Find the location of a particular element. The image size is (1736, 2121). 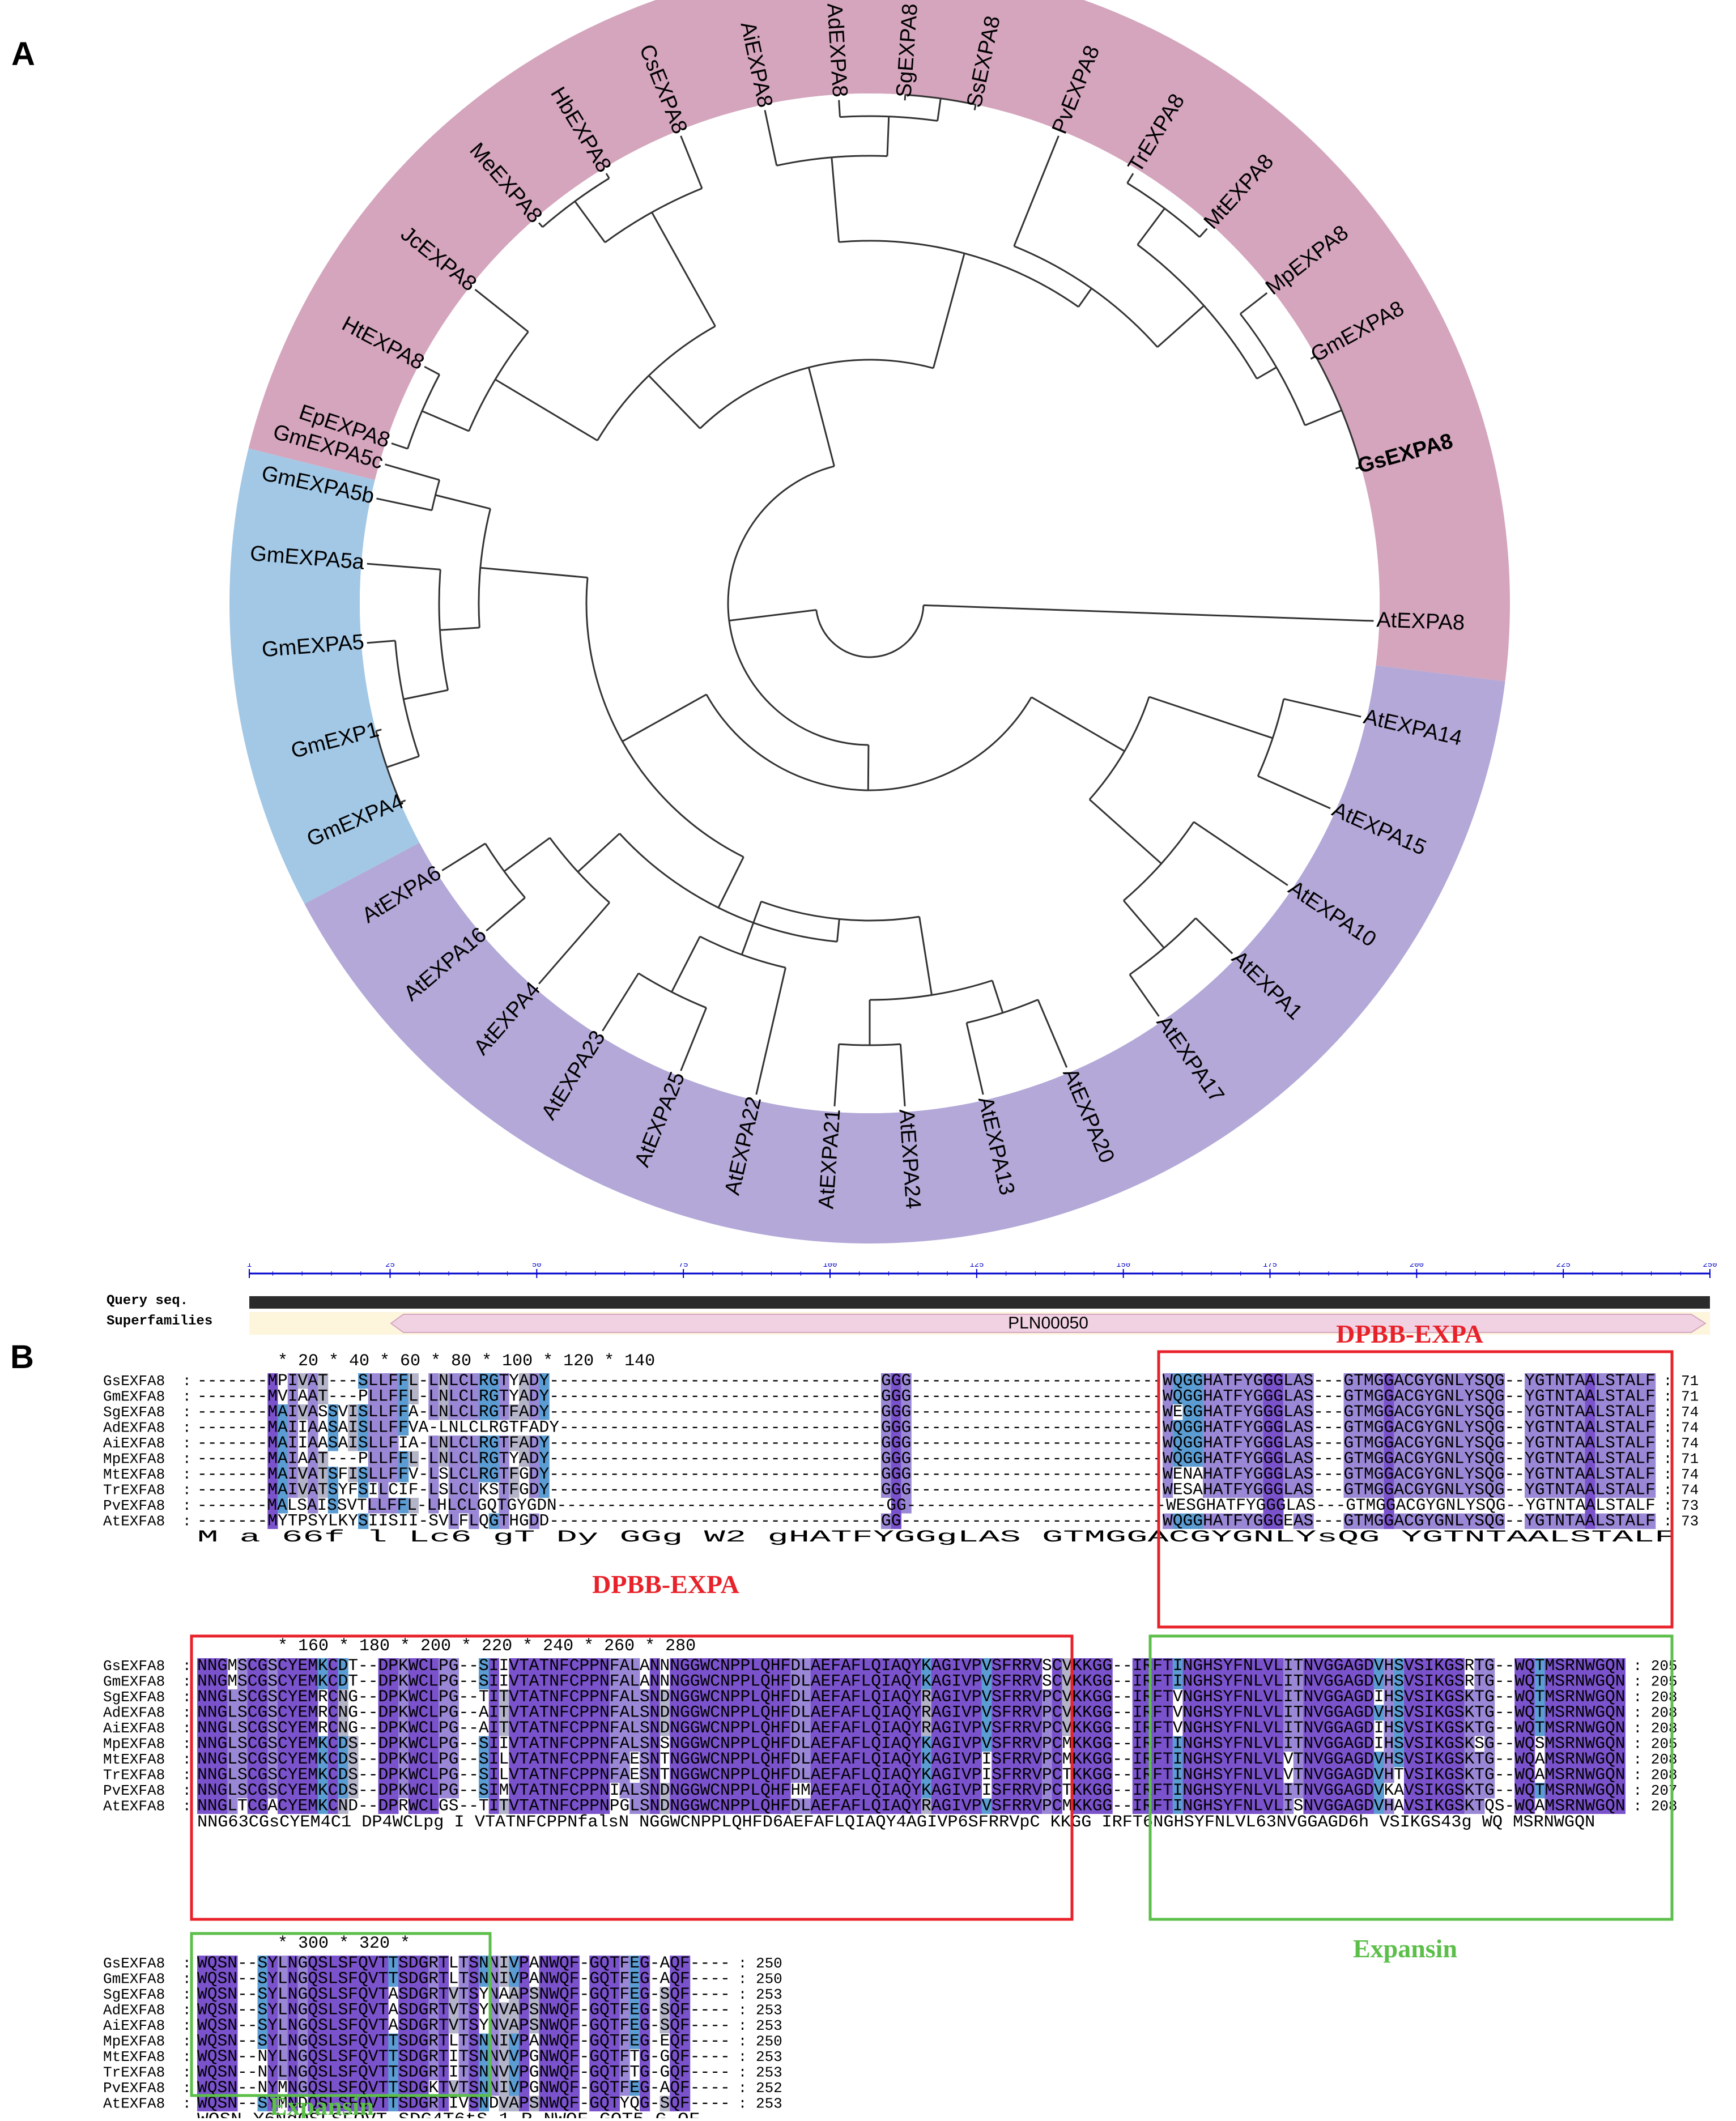

panel-label-a: A is located at coordinates (23, 55).